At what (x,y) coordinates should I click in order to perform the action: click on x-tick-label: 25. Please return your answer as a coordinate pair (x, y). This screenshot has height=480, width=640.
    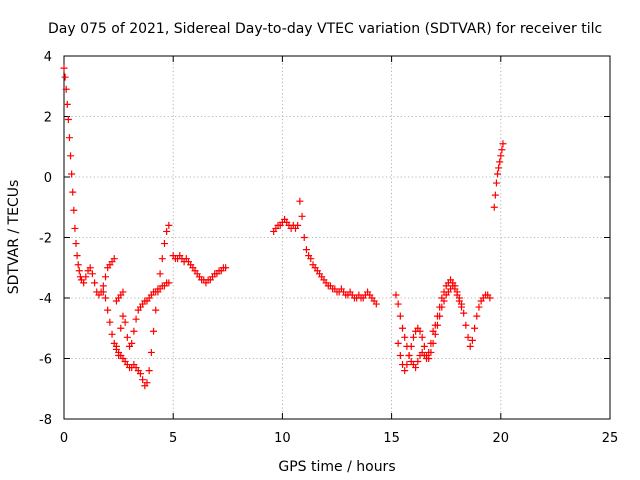
    Looking at the image, I should click on (610, 438).